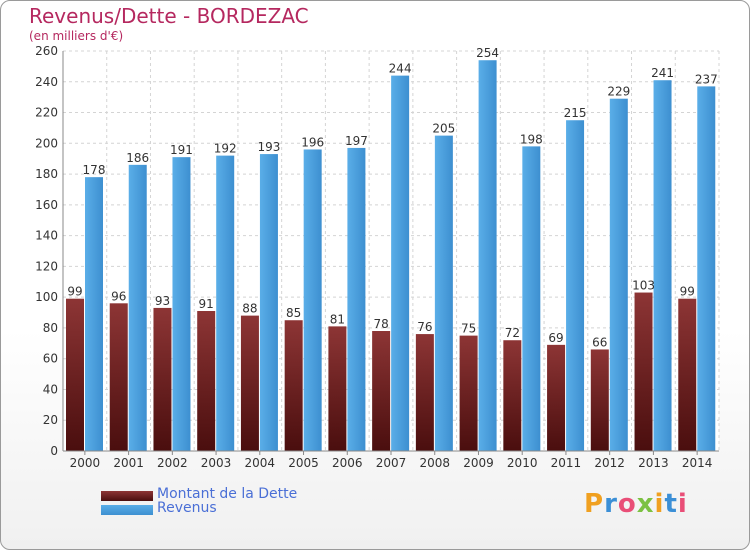 The image size is (750, 550). What do you see at coordinates (653, 463) in the screenshot?
I see `x-tick-label: 2013` at bounding box center [653, 463].